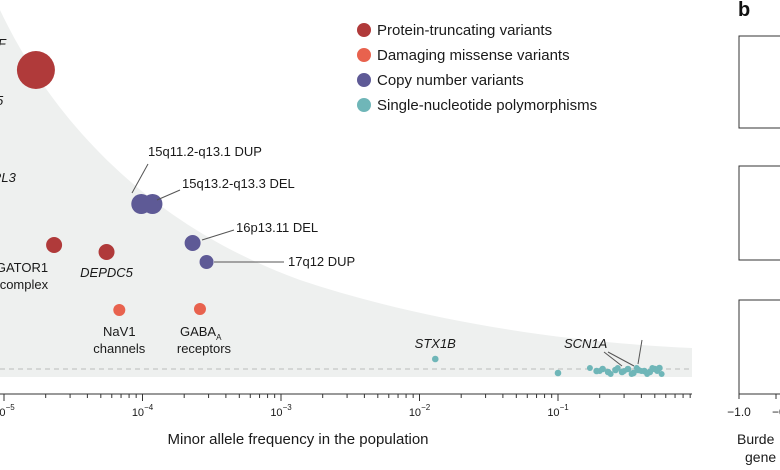 The height and width of the screenshot is (470, 780). What do you see at coordinates (558, 411) in the screenshot?
I see `x-tick-label: 10⁻¹` at bounding box center [558, 411].